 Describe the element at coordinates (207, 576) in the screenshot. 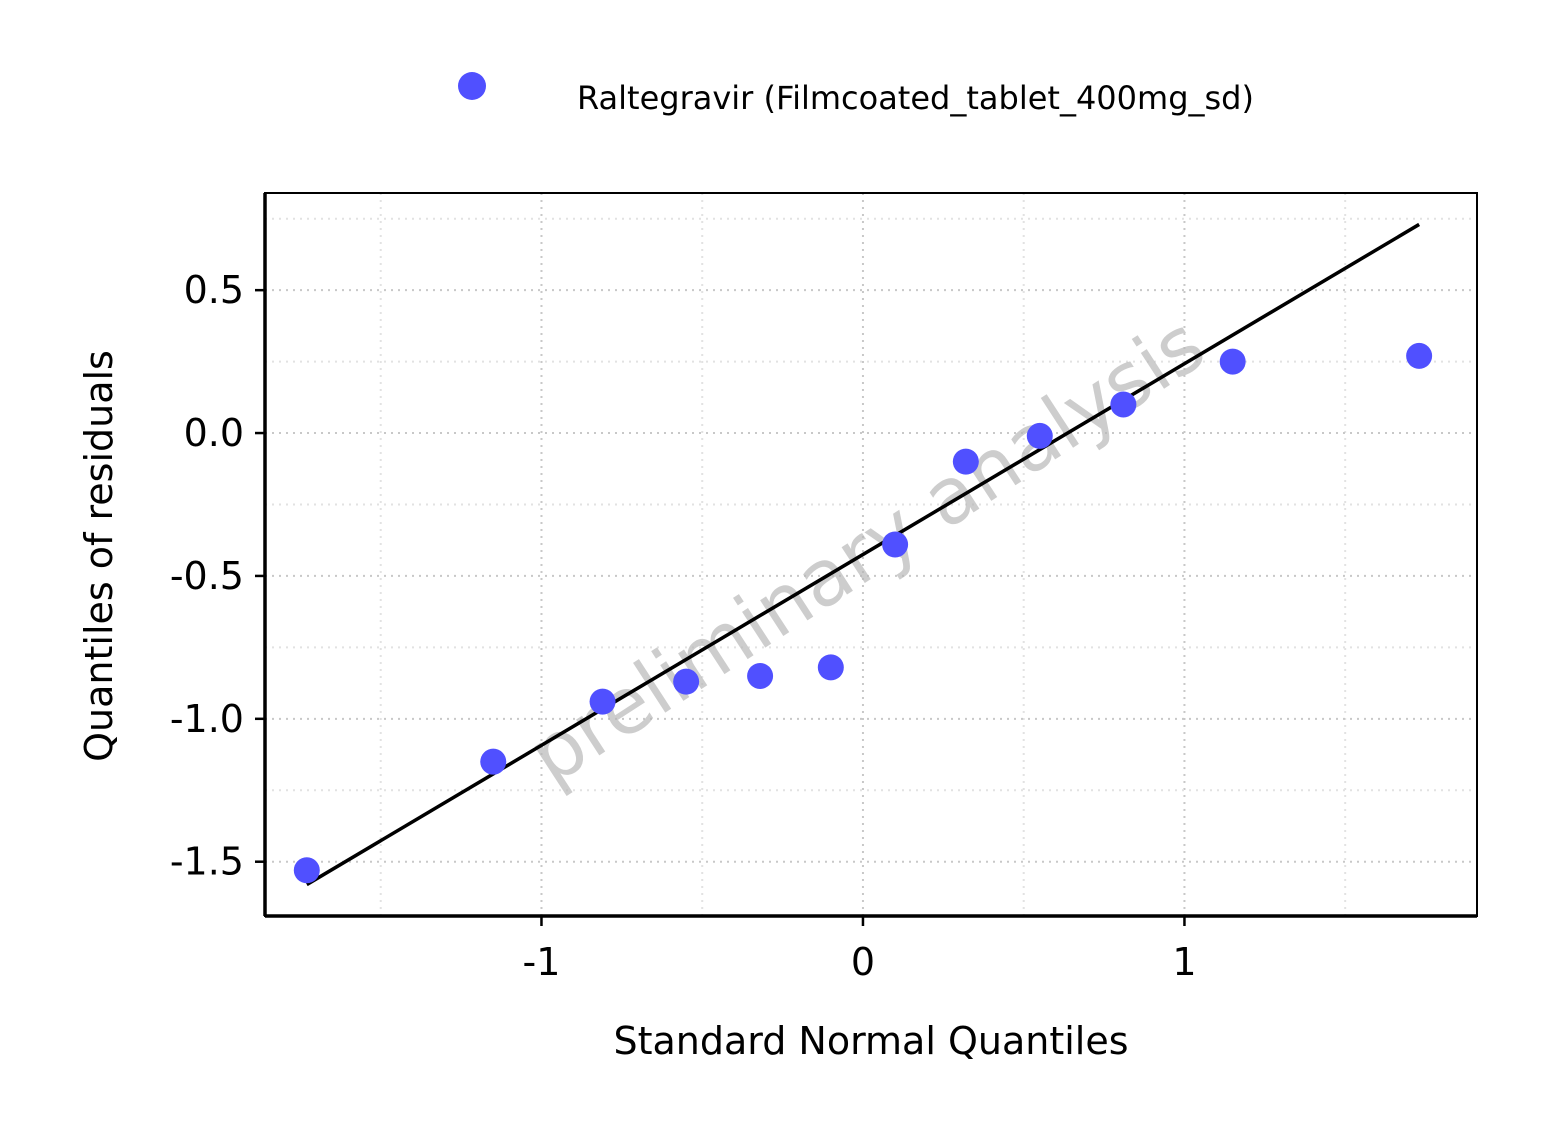

I see `y-tick-label: -0.5` at that location.